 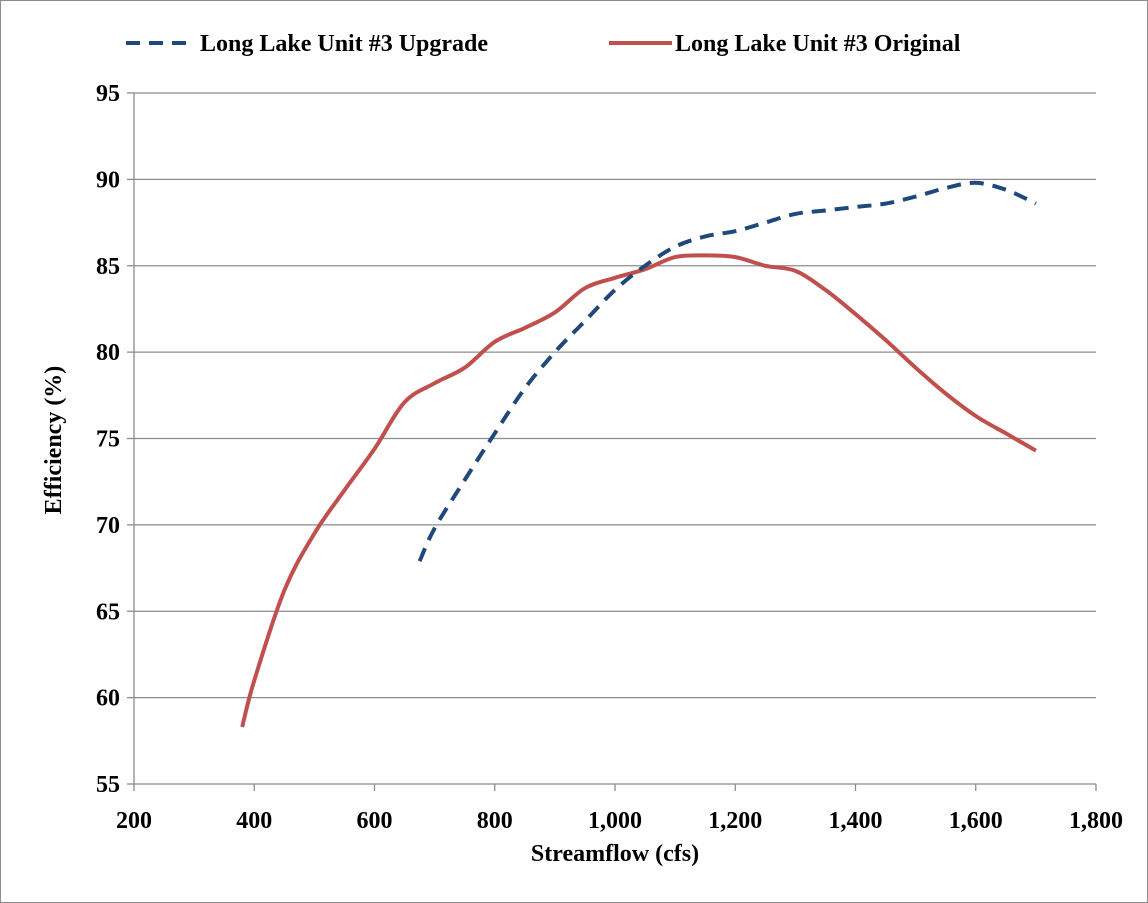 What do you see at coordinates (615, 854) in the screenshot?
I see `x-axis-title: Streamflow (cfs)` at bounding box center [615, 854].